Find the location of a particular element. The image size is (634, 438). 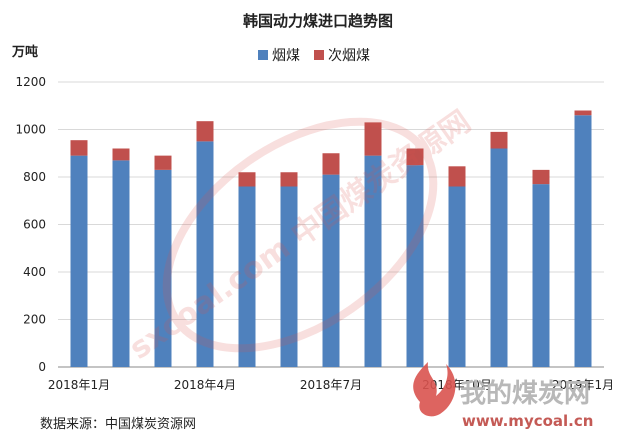

mycoal-logo: 我的煤炭网 www.mycoal.cn is located at coordinates (503, 396).